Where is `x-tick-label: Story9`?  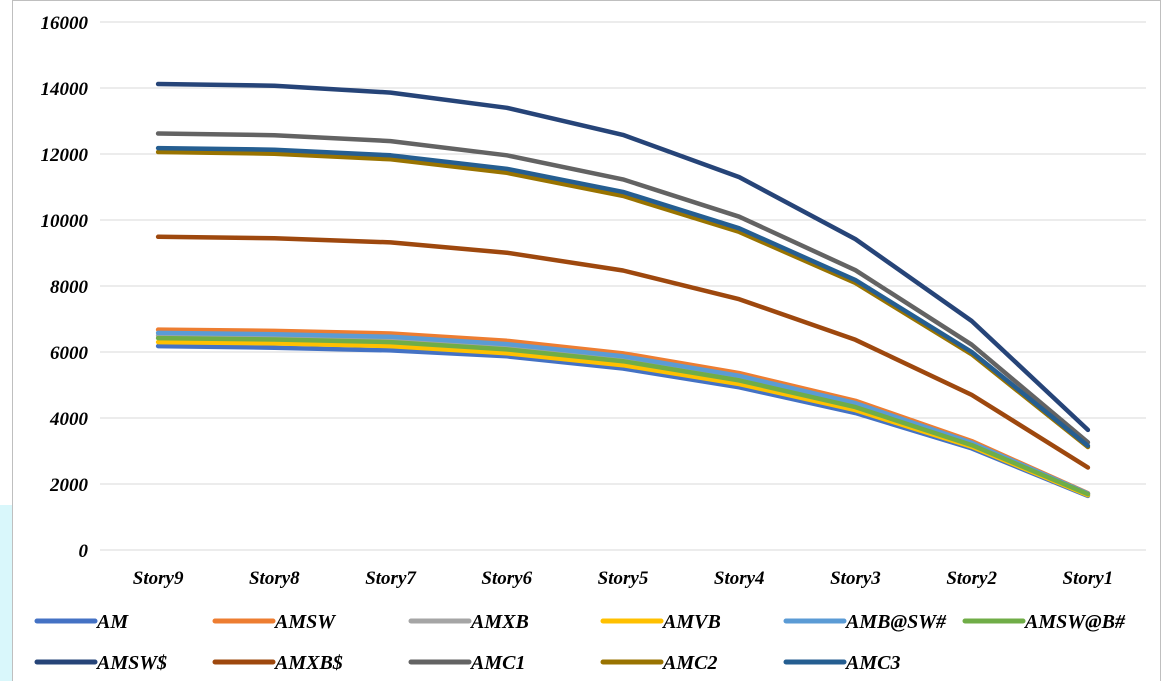
x-tick-label: Story9 is located at coordinates (158, 578).